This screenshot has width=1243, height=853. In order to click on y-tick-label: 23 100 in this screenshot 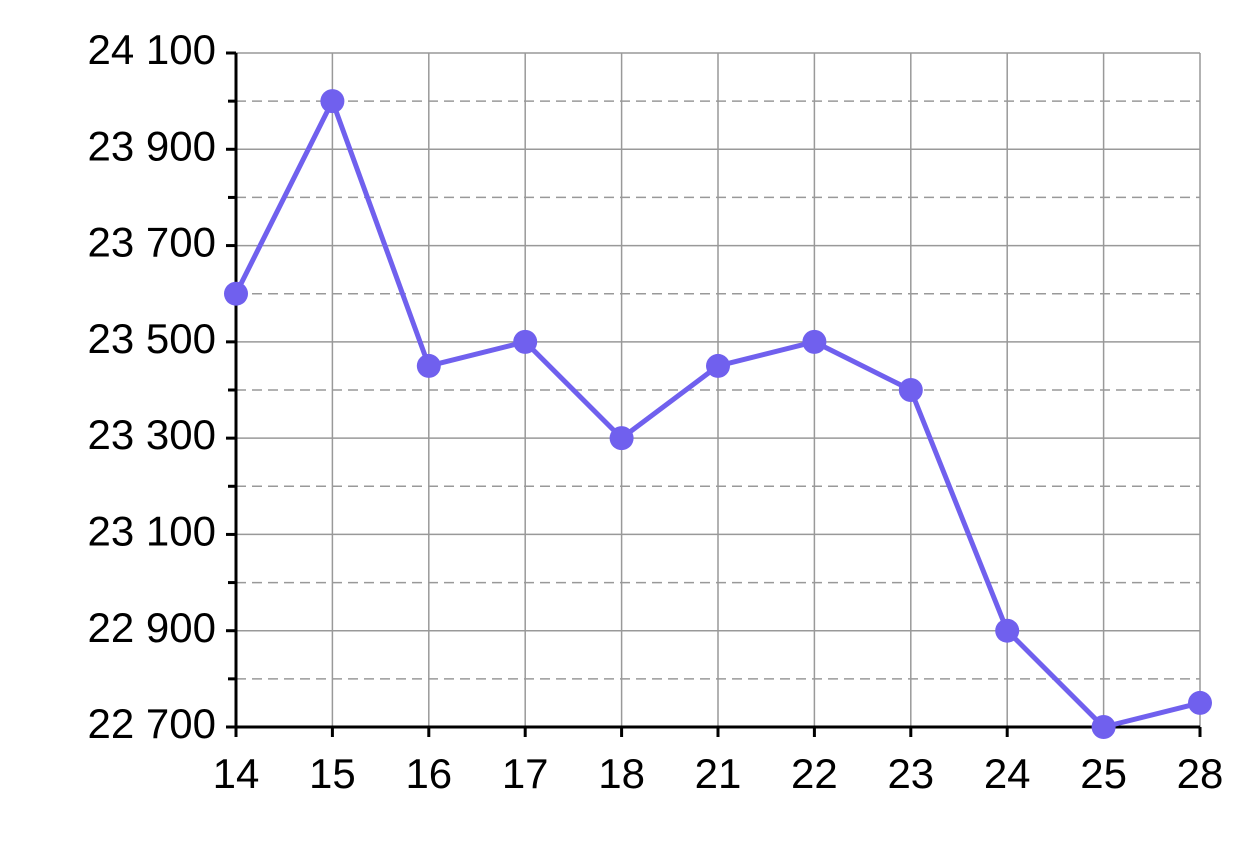, I will do `click(152, 531)`.